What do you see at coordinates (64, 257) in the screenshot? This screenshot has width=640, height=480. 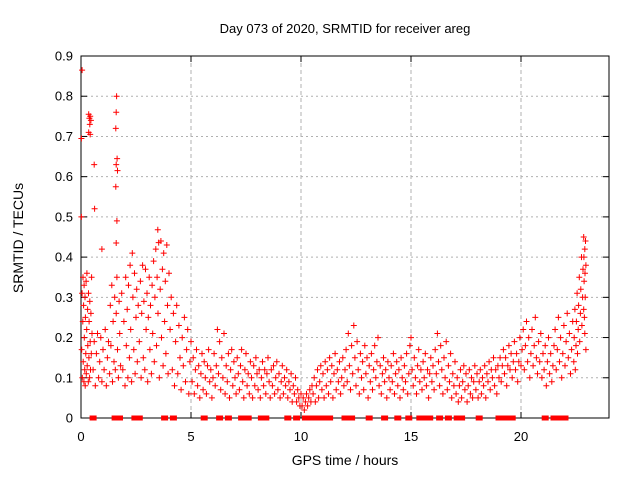 I see `y-tick-label: 0.4` at bounding box center [64, 257].